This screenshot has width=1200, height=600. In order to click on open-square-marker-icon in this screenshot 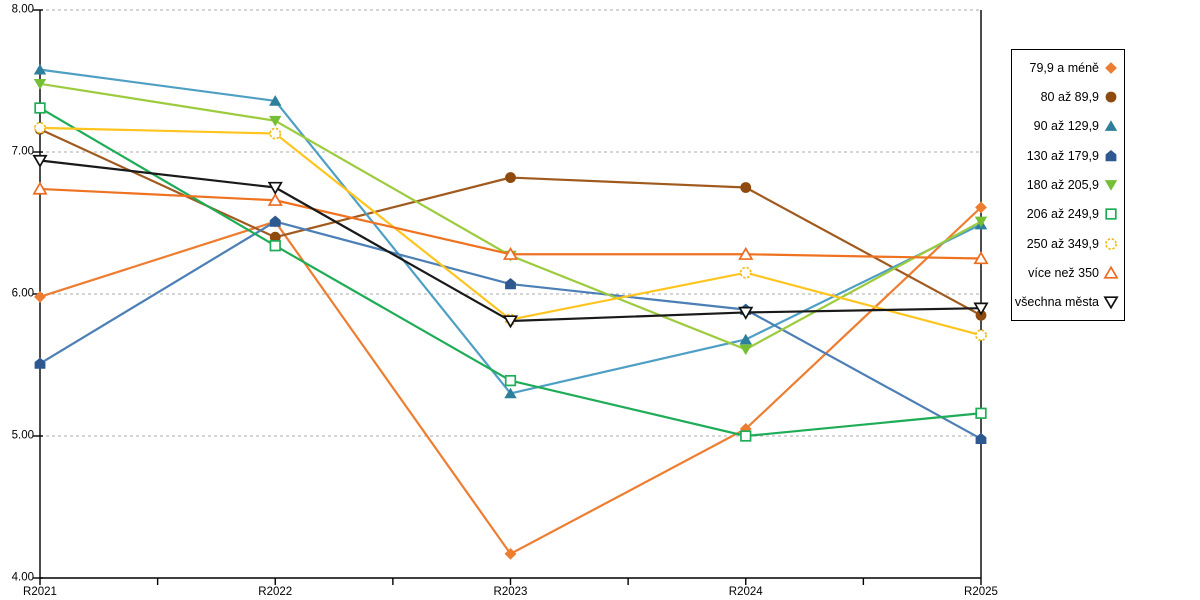, I will do `click(1111, 214)`.